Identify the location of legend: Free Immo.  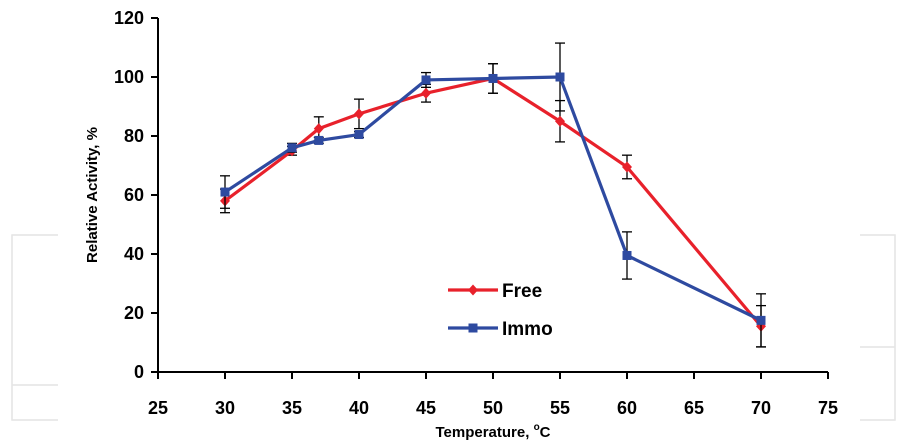
(500, 310).